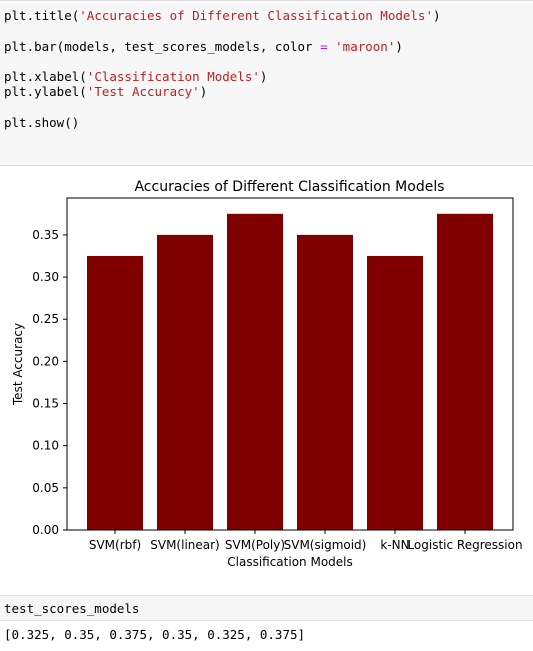 This screenshot has width=533, height=651. Describe the element at coordinates (45, 530) in the screenshot. I see `y-tick-label: 0.00` at that location.